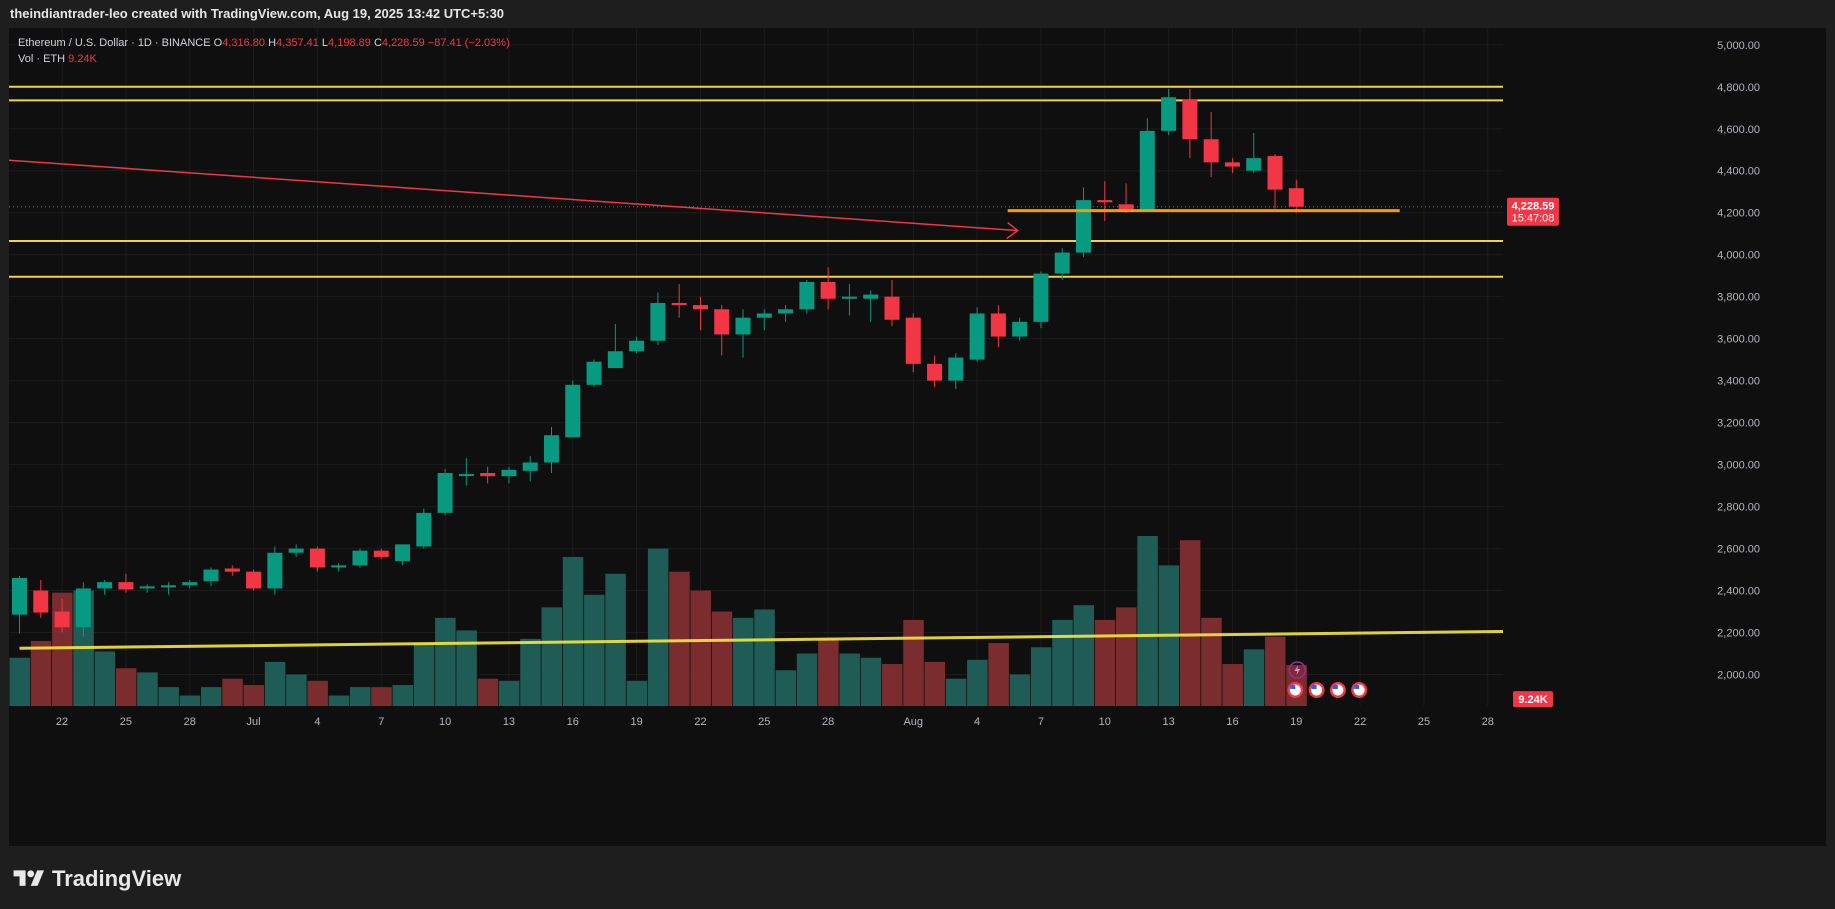  What do you see at coordinates (244, 43) in the screenshot?
I see `open-value: 4,316.80` at bounding box center [244, 43].